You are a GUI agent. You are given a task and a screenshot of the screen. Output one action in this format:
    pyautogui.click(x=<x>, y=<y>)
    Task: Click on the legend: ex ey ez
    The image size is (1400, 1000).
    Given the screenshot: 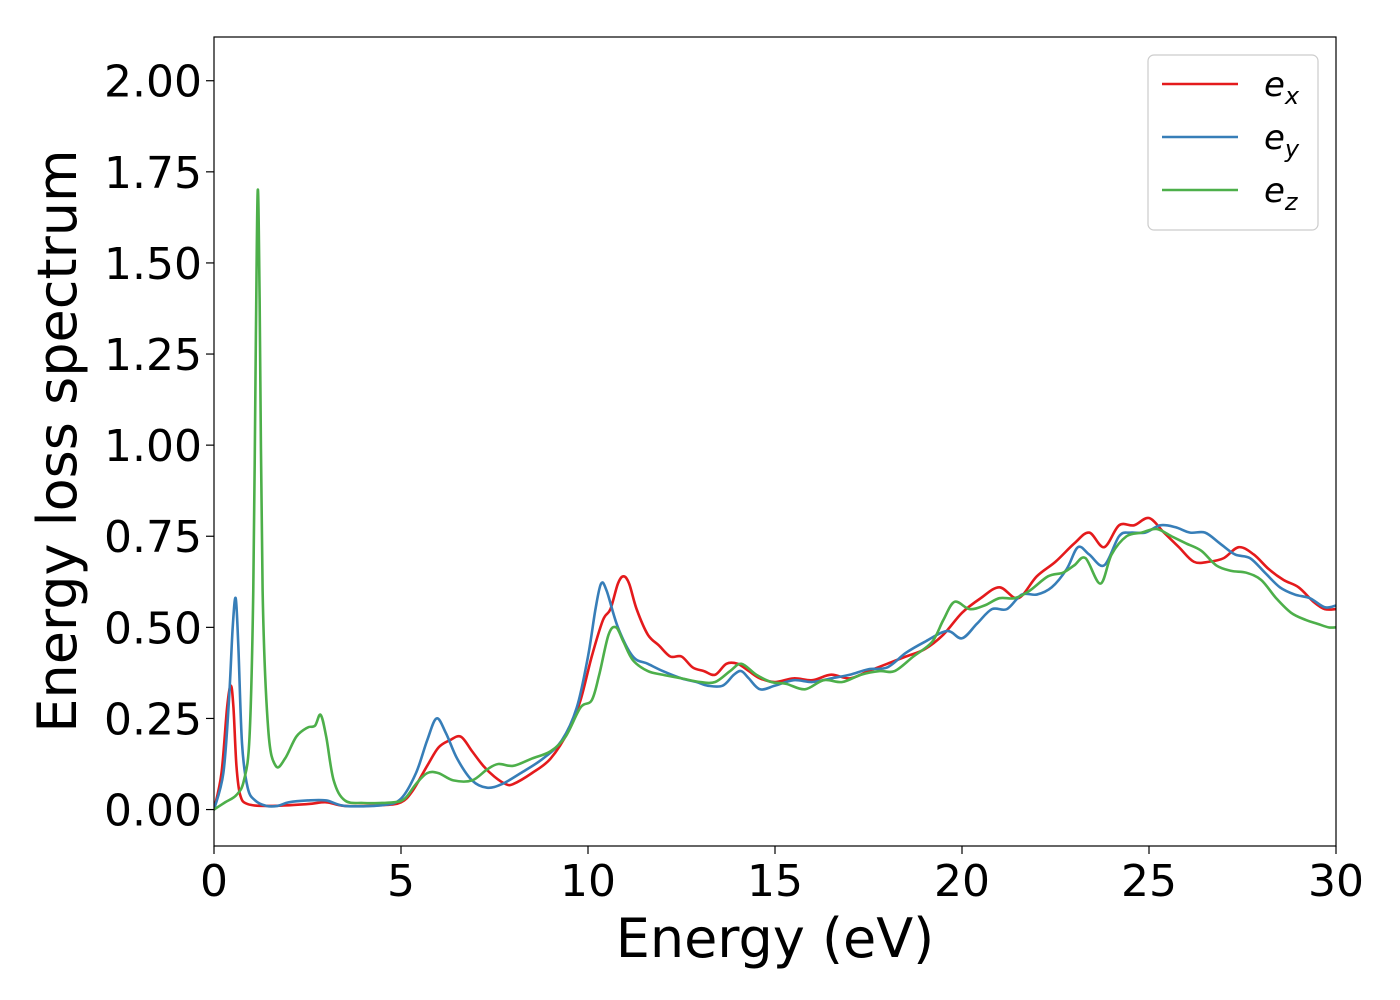 What is the action you would take?
    pyautogui.click(x=1233, y=142)
    